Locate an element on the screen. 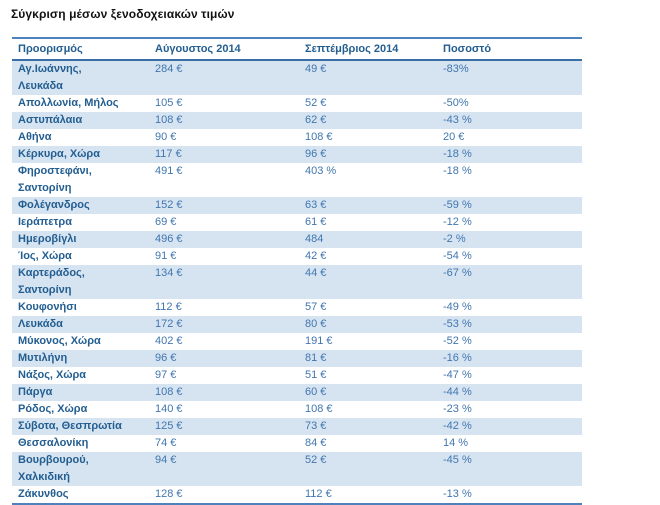  destination-cell: Μυτιλήνη is located at coordinates (43, 358).